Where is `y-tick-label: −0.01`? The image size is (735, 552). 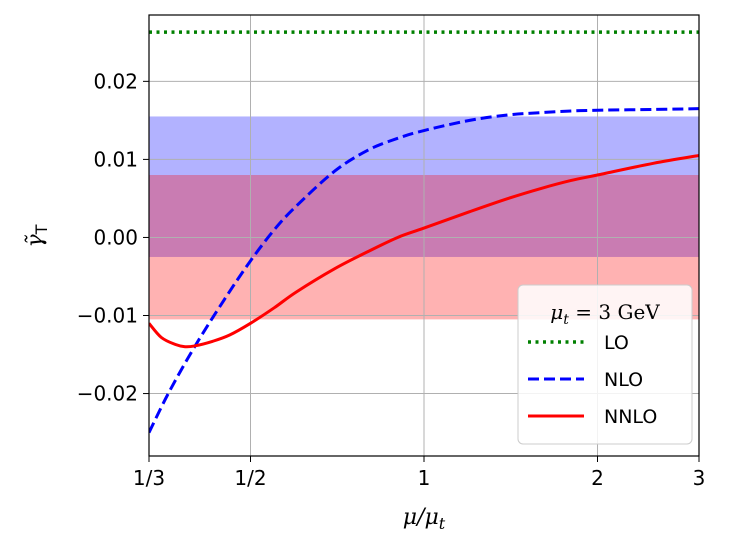 y-tick-label: −0.01 is located at coordinates (107, 316).